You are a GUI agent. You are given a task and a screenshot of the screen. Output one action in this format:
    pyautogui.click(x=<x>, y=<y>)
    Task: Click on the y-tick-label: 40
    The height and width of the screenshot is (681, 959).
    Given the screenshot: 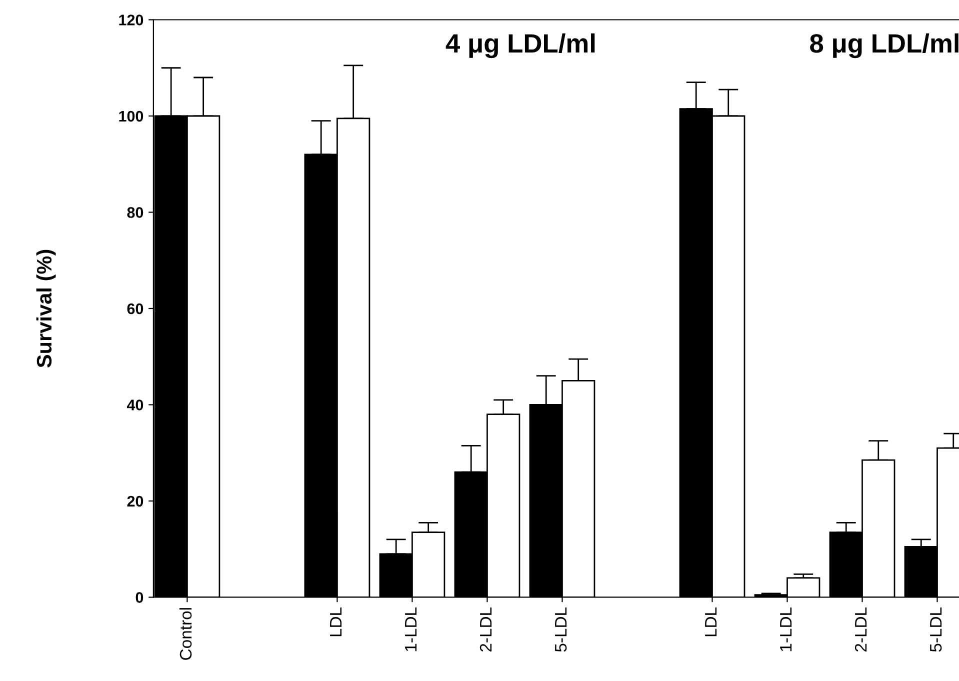 What is the action you would take?
    pyautogui.click(x=135, y=405)
    